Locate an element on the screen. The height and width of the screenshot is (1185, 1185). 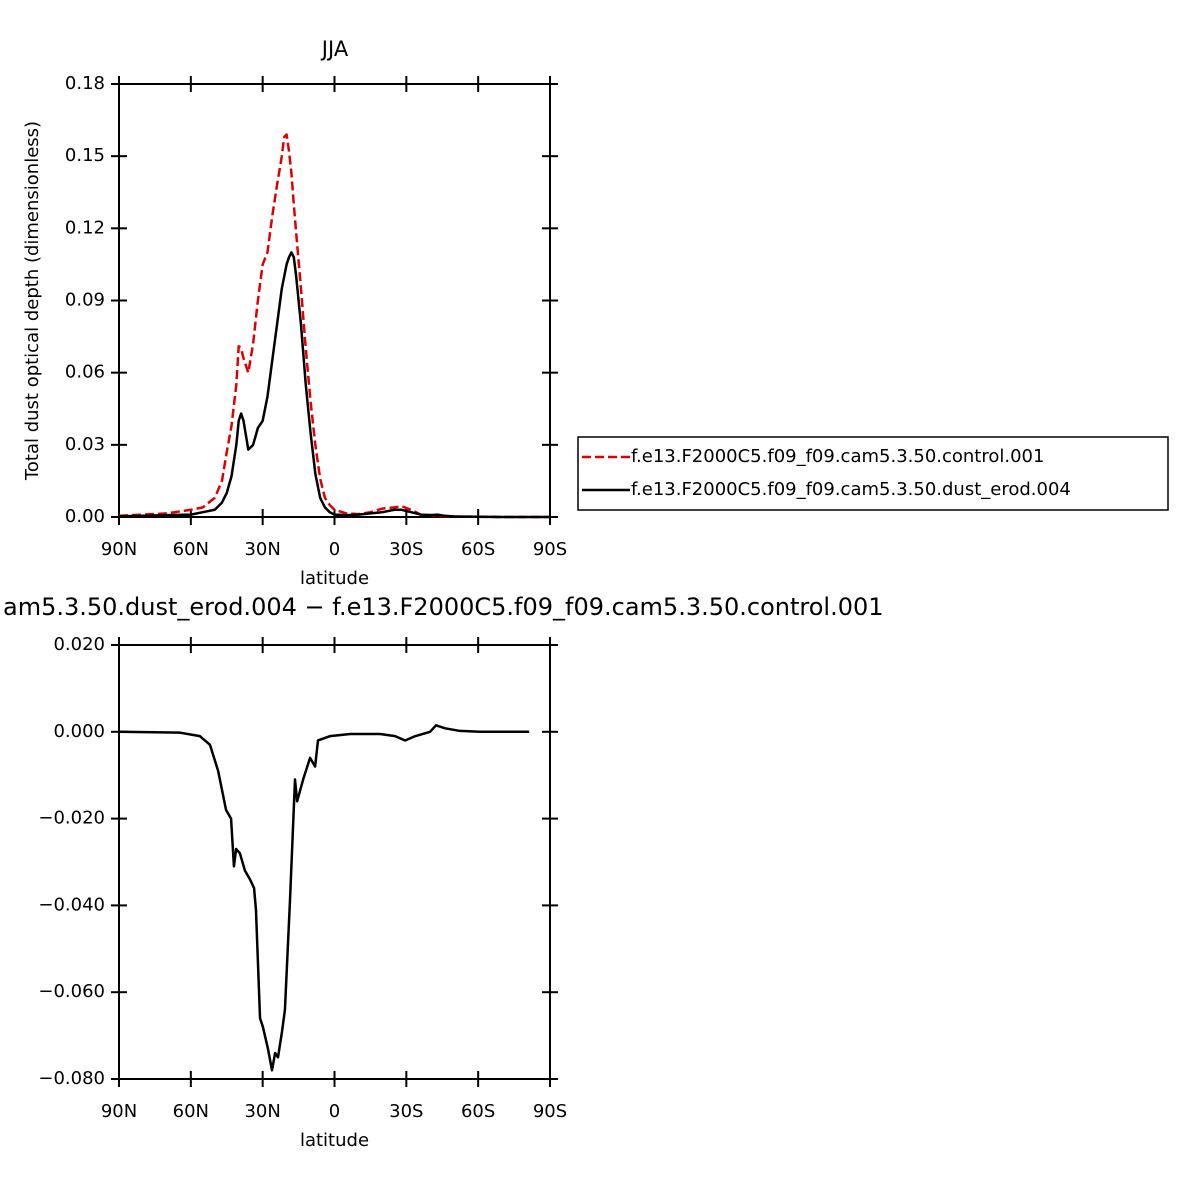
y-axis-label: Total dust optical depth (dimensionless) is located at coordinates (32, 301).